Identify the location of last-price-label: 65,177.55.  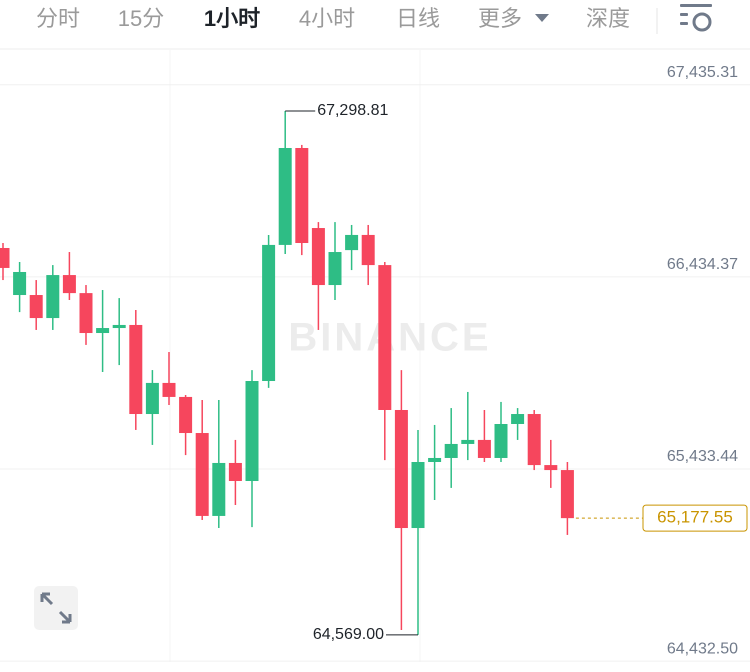
(695, 517).